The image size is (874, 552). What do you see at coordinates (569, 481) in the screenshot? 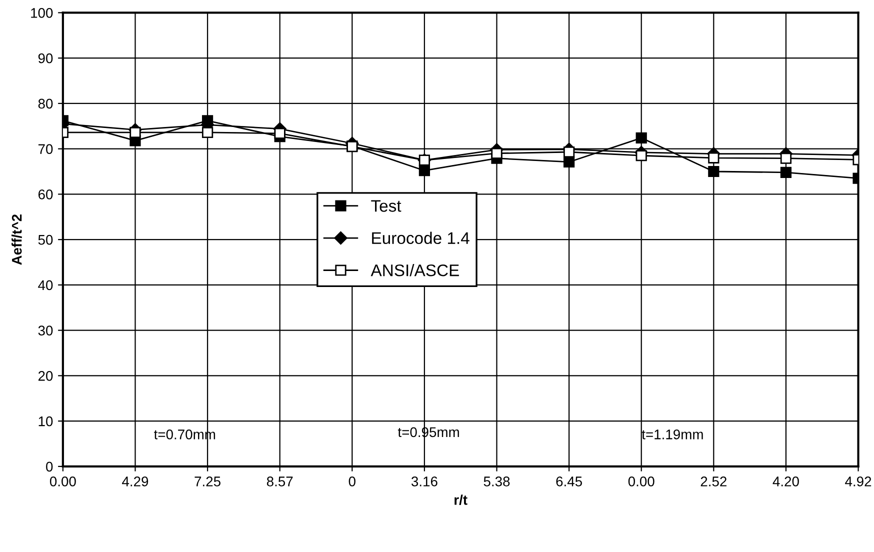
I see `x-tick-label: 6.45` at bounding box center [569, 481].